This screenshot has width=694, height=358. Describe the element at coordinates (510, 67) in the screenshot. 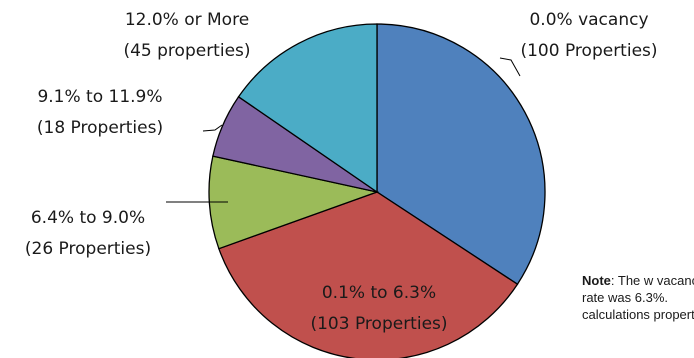

I see `leader-line-0-0-vacancy` at that location.